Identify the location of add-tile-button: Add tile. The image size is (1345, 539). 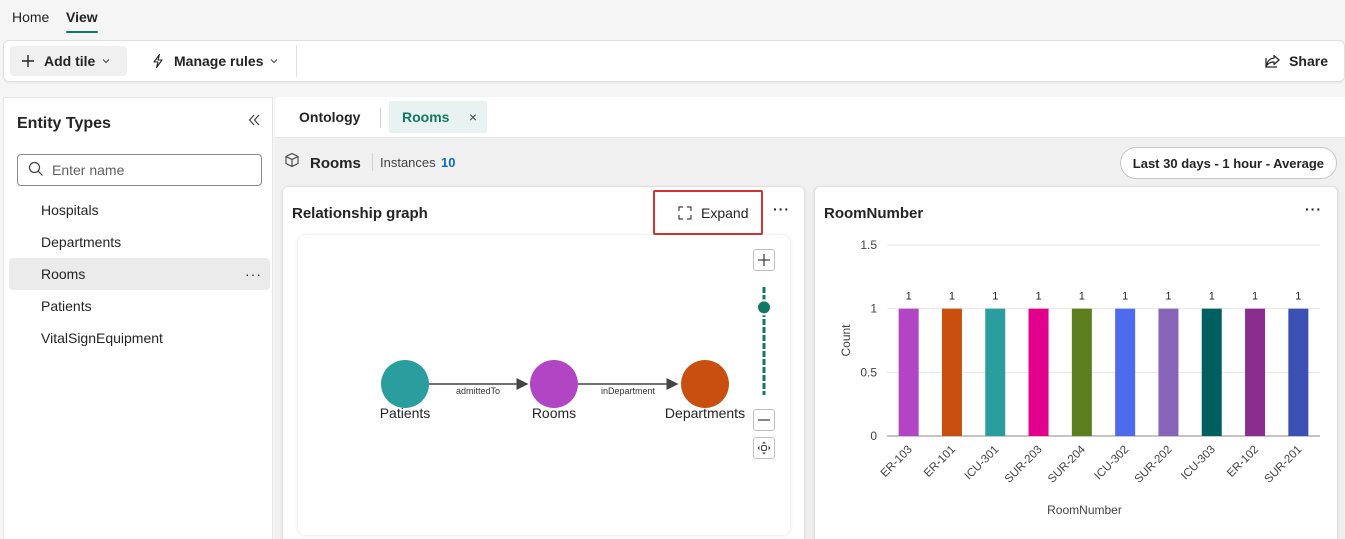
(68, 61).